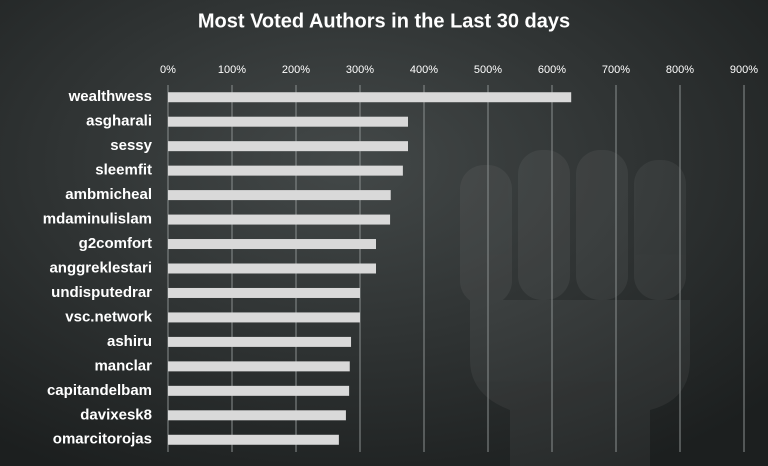 Image resolution: width=768 pixels, height=466 pixels. Describe the element at coordinates (616, 70) in the screenshot. I see `x-tick-label: 700%` at that location.